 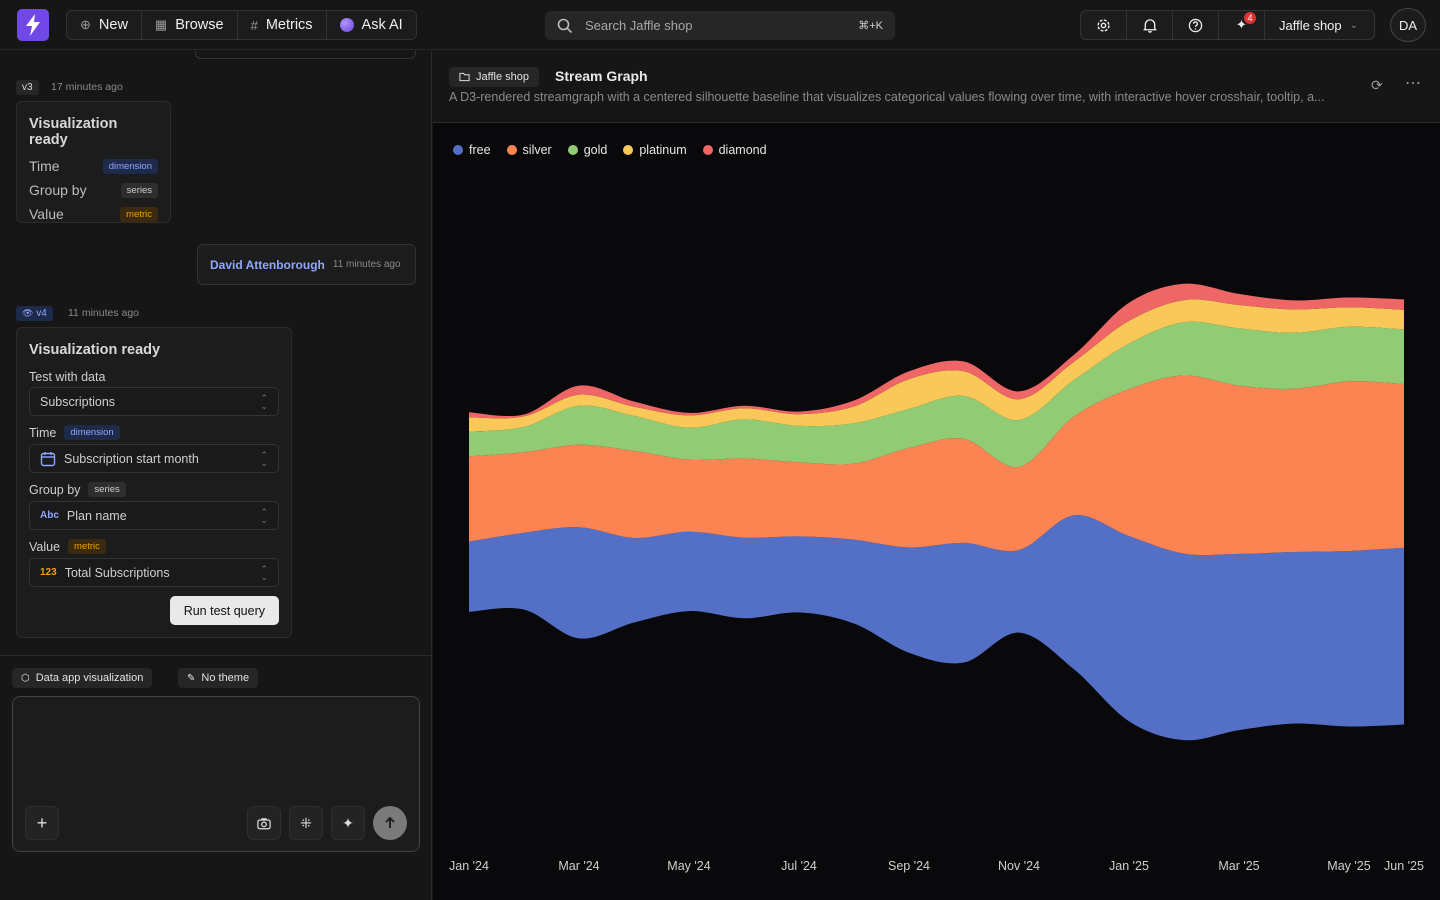 What do you see at coordinates (267, 264) in the screenshot?
I see `user-name: David Attenborough` at bounding box center [267, 264].